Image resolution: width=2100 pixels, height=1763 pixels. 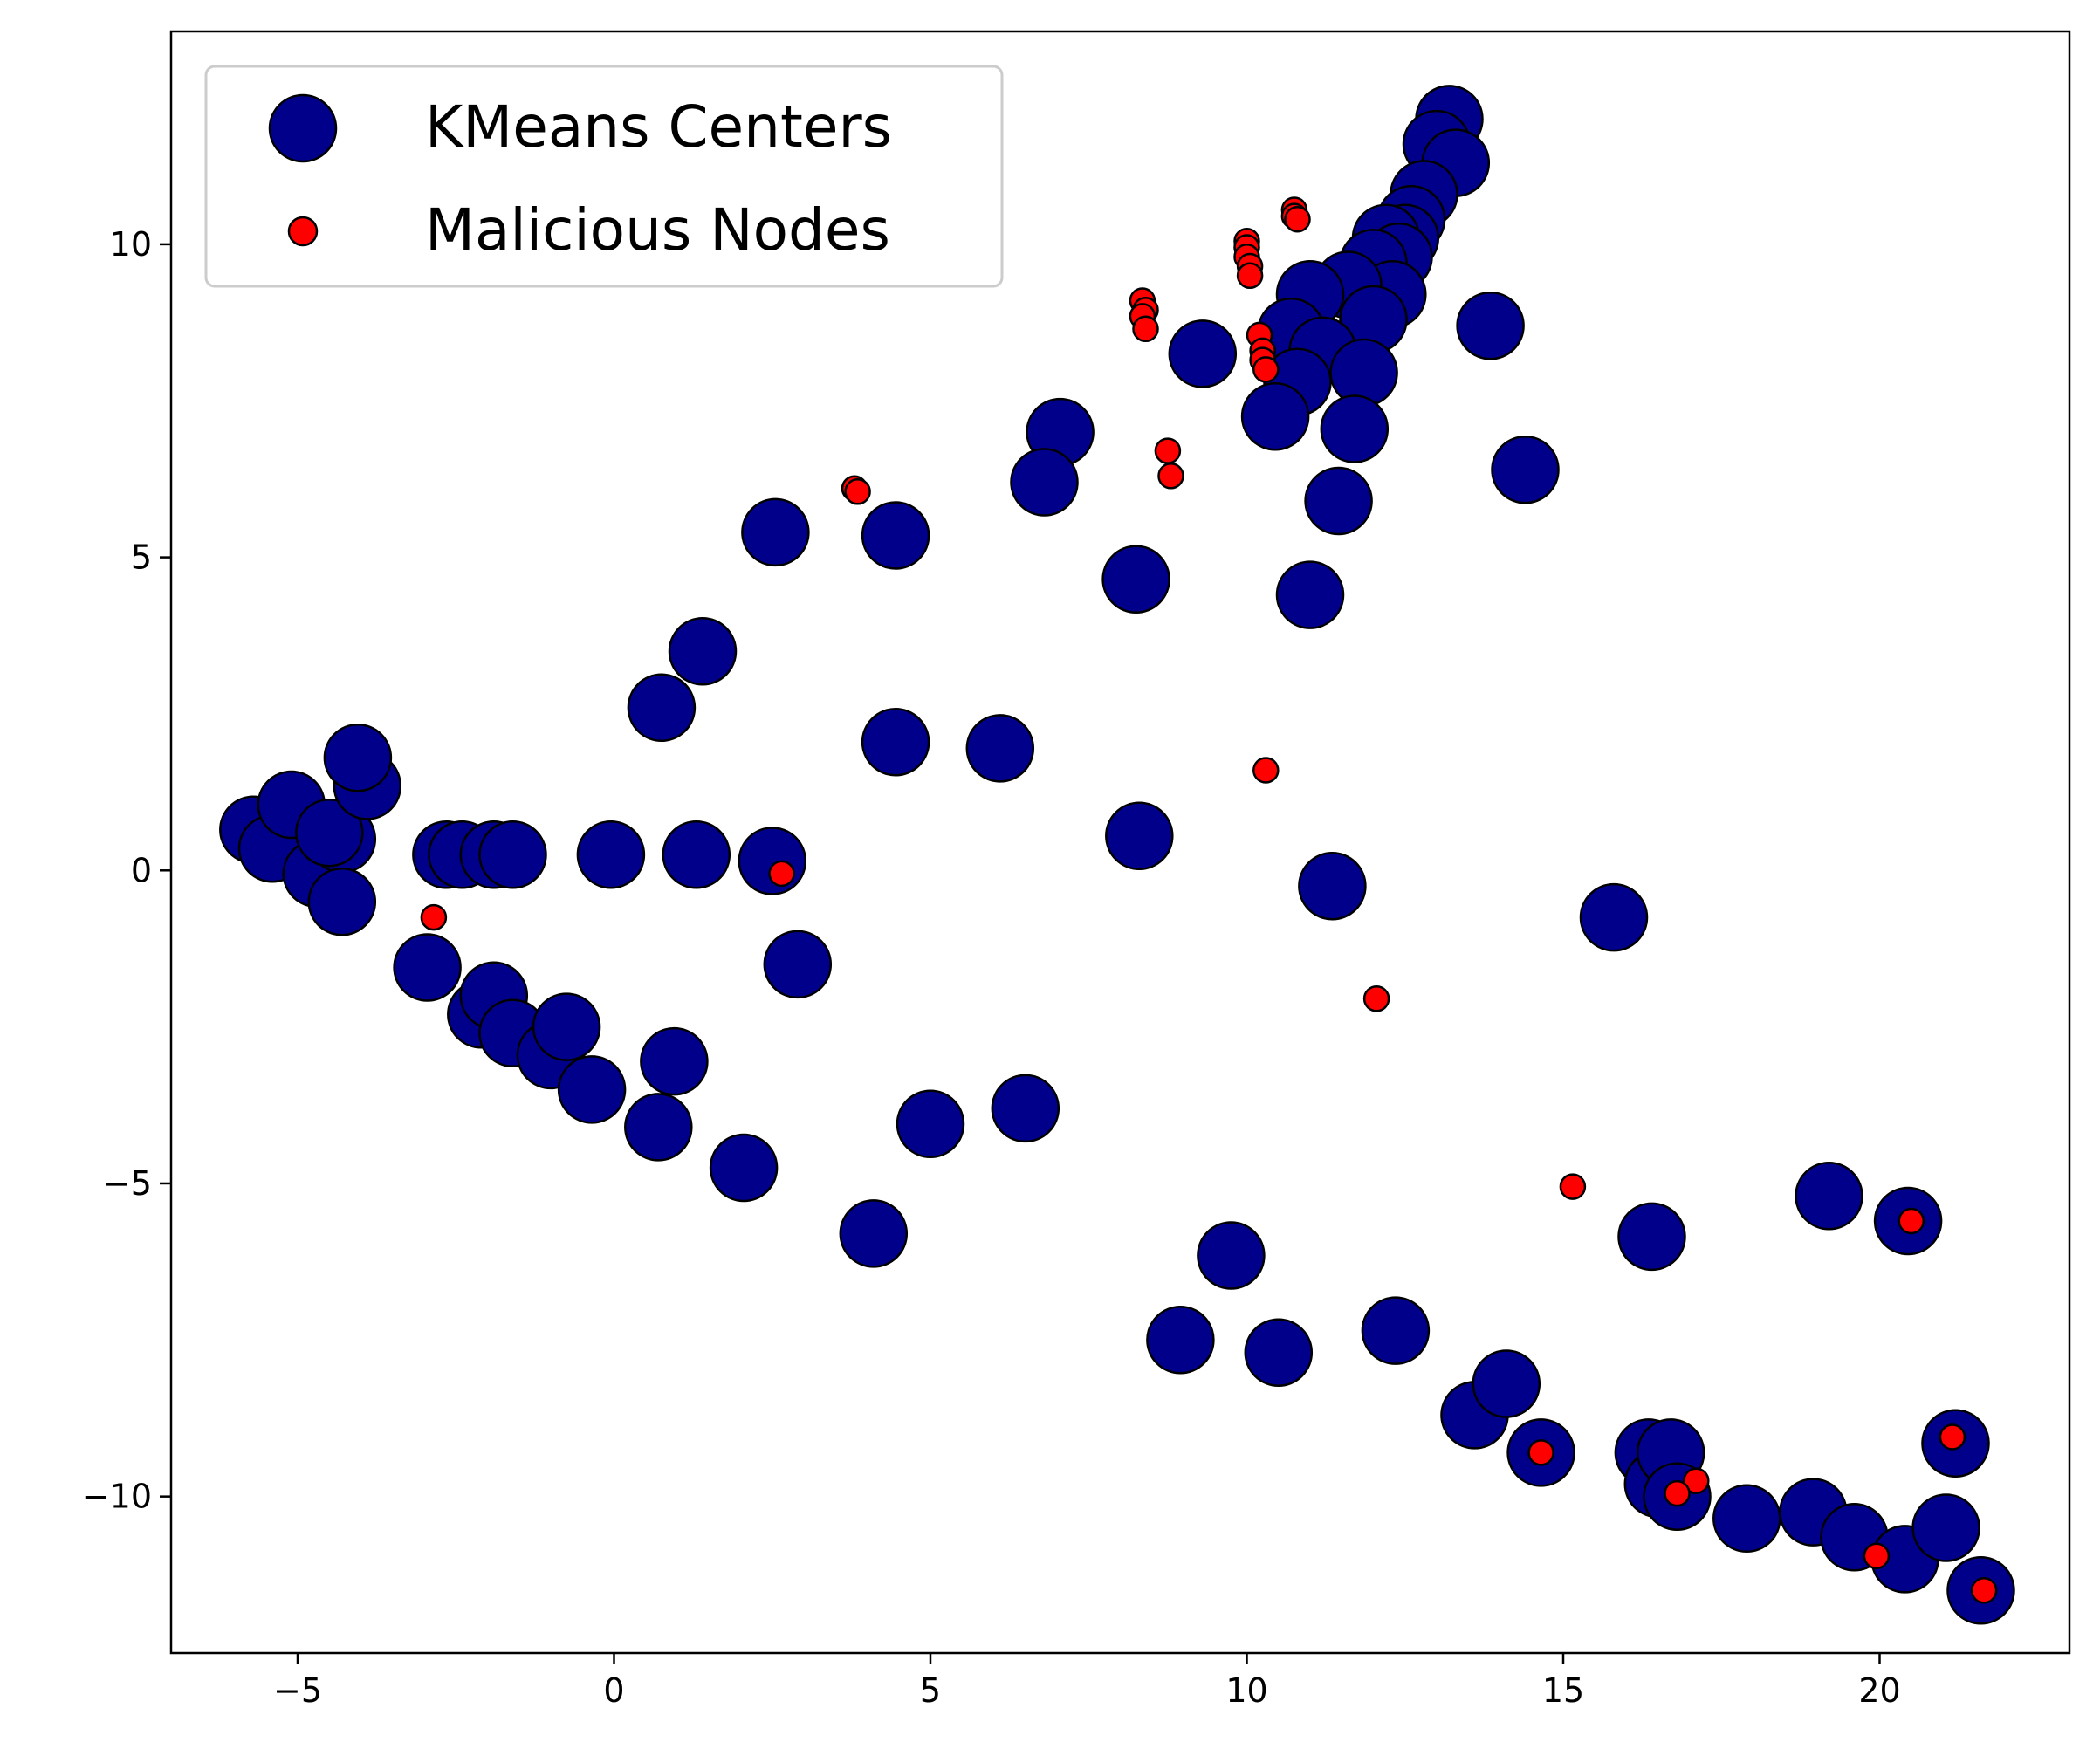 I want to click on x-tick-label: 20, so click(x=1879, y=1690).